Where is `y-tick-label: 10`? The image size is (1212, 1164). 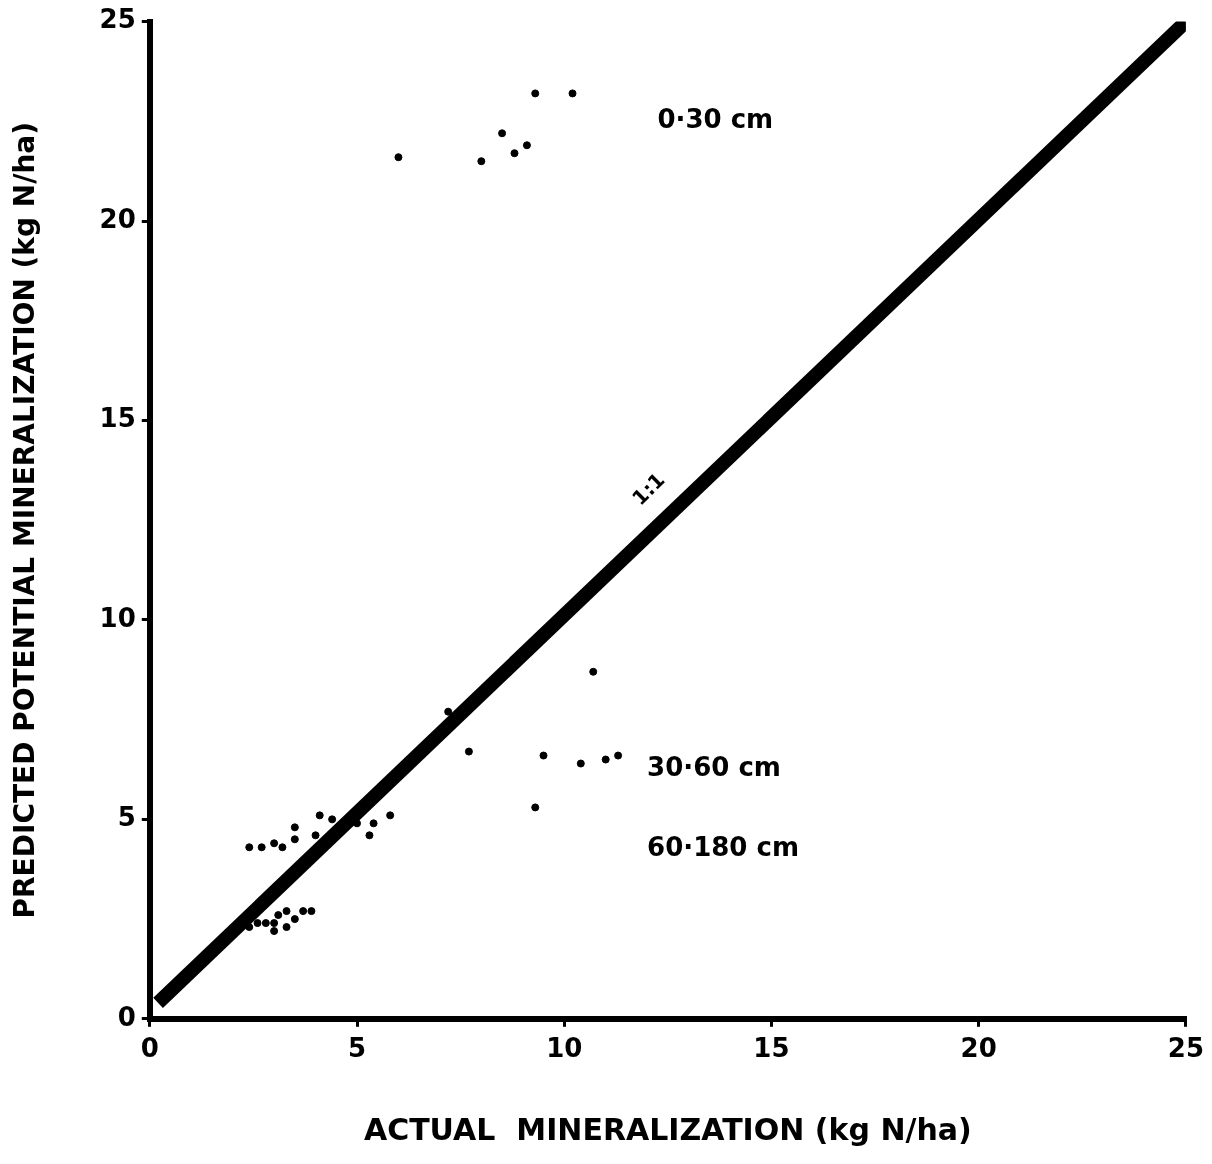 y-tick-label: 10 is located at coordinates (117, 617).